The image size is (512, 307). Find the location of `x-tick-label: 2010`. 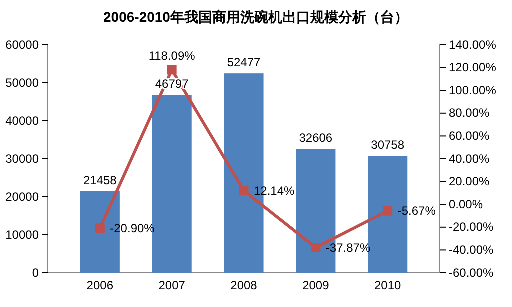

x-tick-label: 2010 is located at coordinates (388, 285).